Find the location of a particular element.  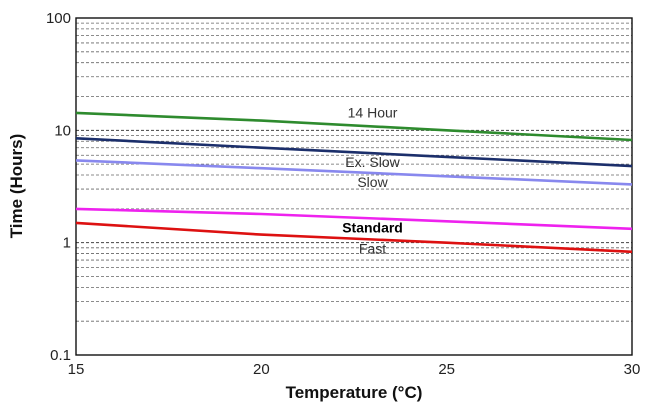

series-label-3: Standard is located at coordinates (372, 227).